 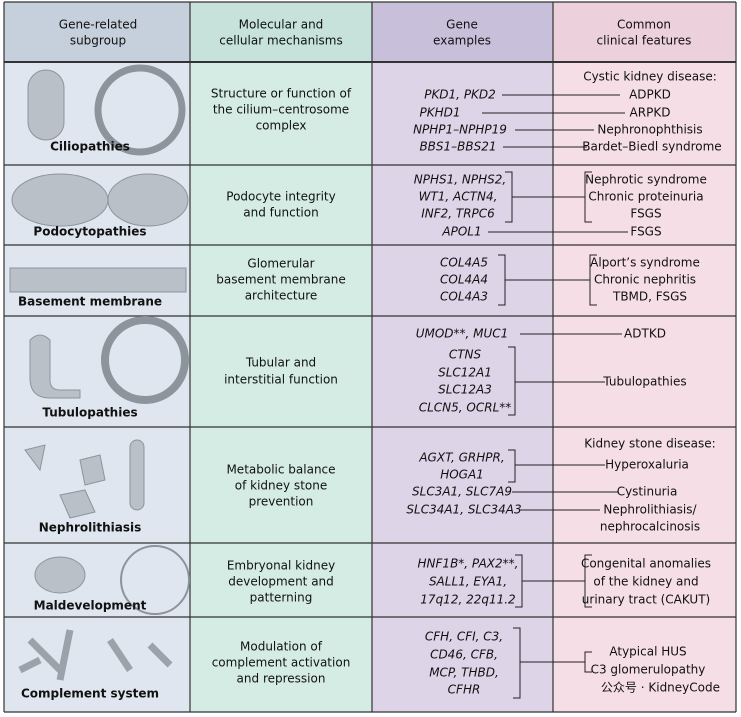 What do you see at coordinates (660, 688) in the screenshot?
I see `watermark: 公众号 · KidneyCode` at bounding box center [660, 688].